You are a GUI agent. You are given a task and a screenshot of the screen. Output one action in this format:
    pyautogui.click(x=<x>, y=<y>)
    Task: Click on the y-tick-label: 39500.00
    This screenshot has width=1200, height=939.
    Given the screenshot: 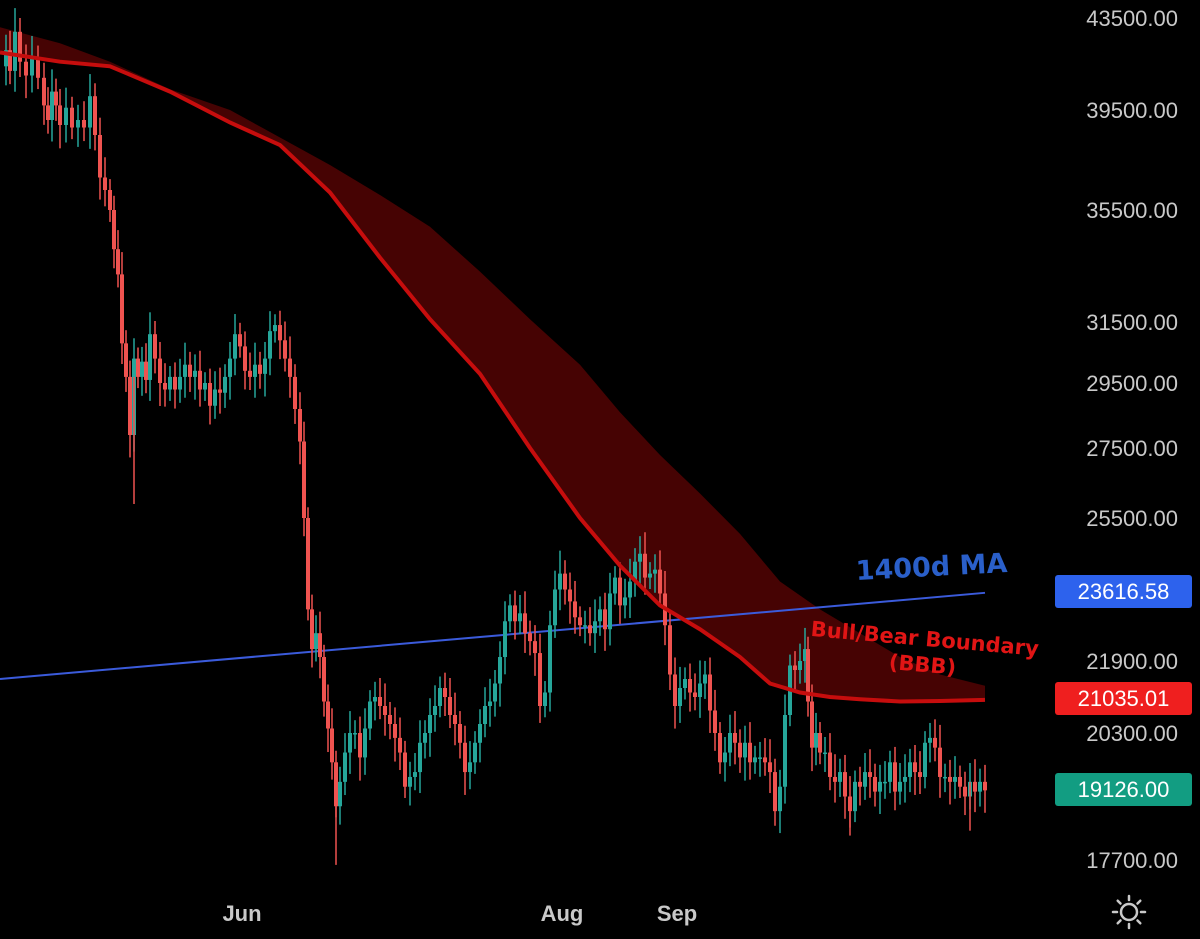 What is the action you would take?
    pyautogui.click(x=1132, y=110)
    